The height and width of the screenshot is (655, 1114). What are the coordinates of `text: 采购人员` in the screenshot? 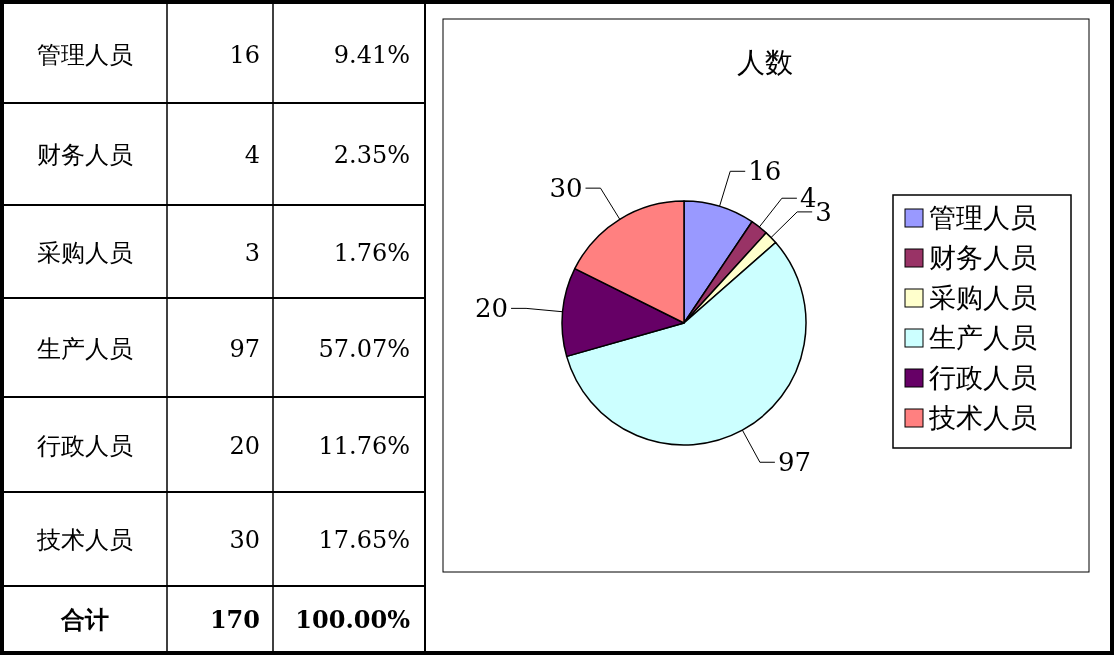 It's located at (85, 252).